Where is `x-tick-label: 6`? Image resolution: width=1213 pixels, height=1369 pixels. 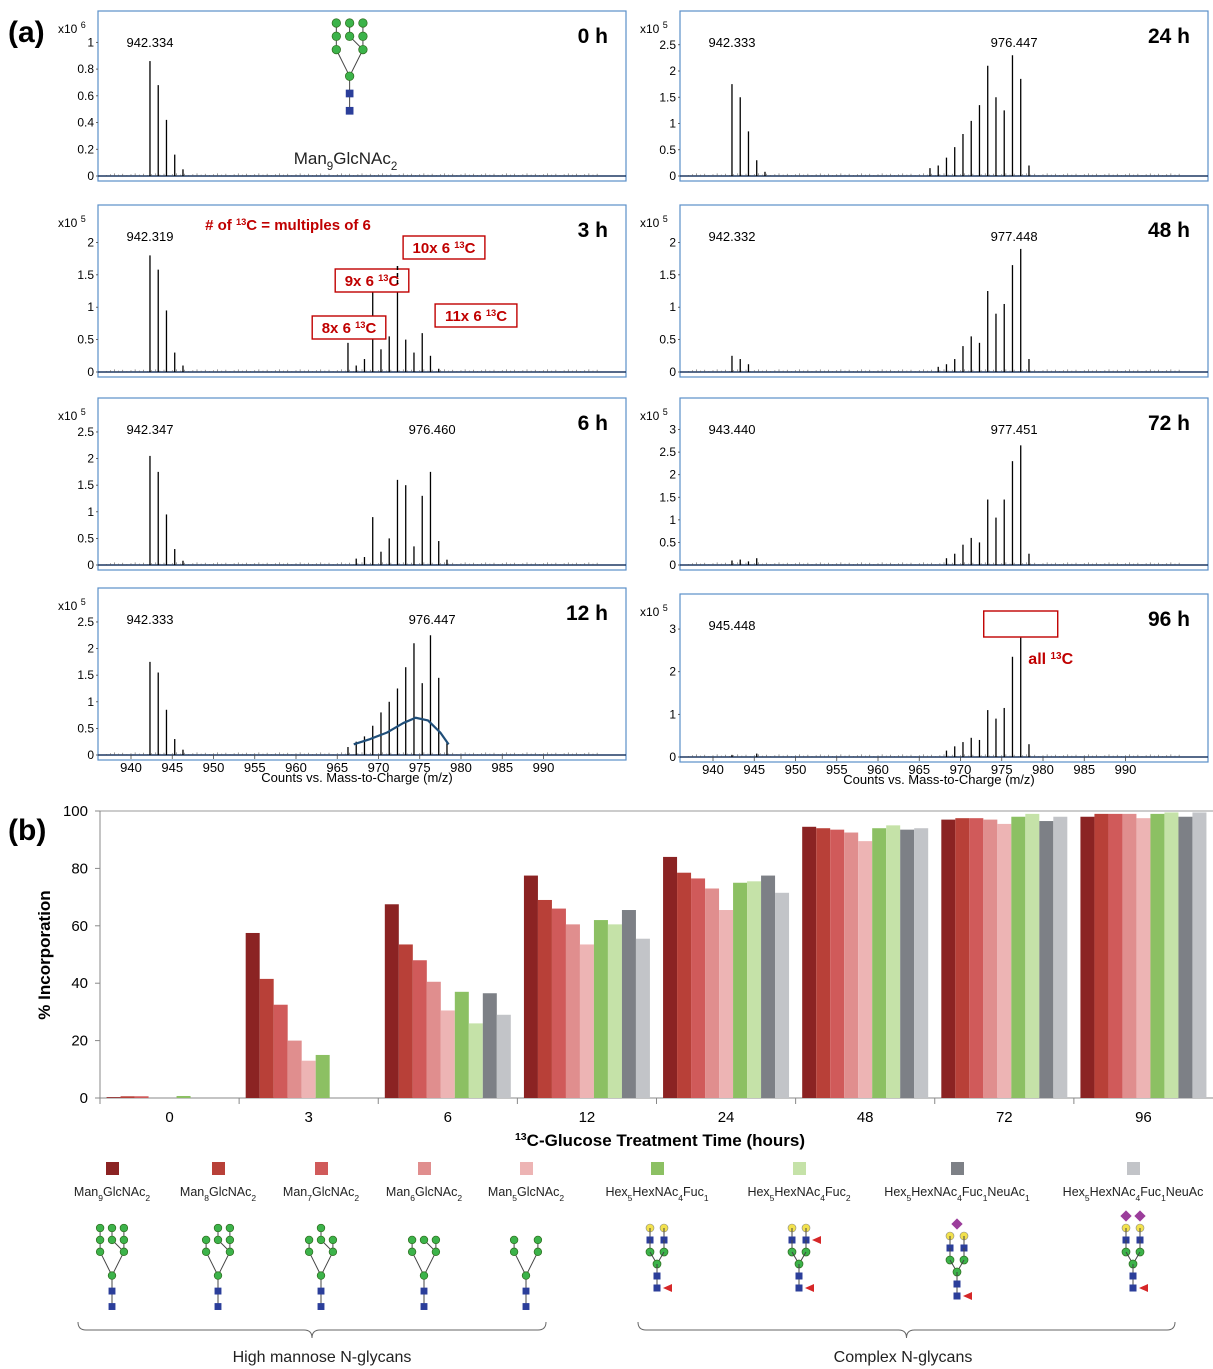 x-tick-label: 6 is located at coordinates (448, 1117).